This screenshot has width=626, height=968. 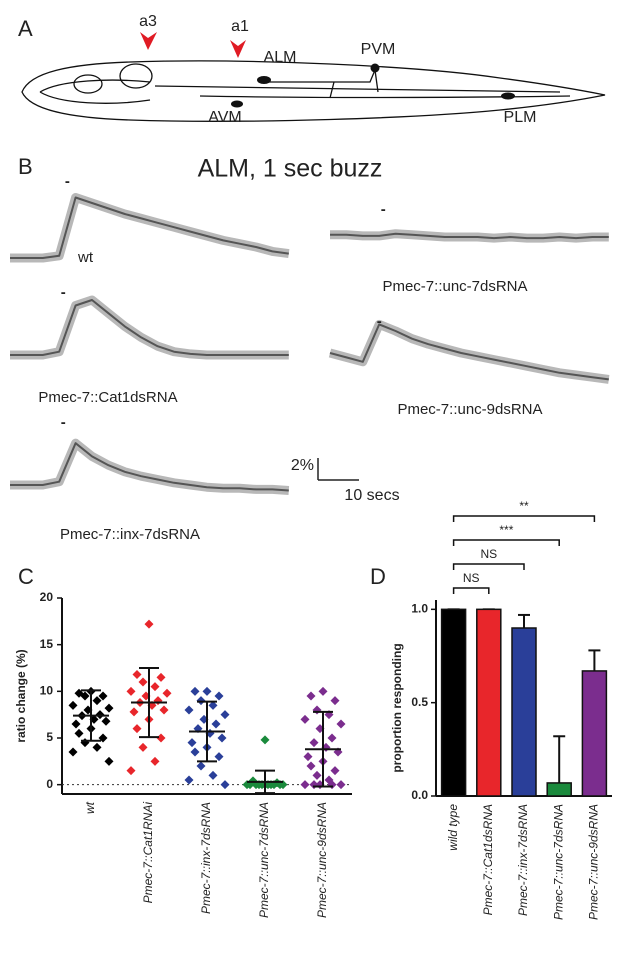 I want to click on y-tick-label: 10, so click(x=47, y=691).